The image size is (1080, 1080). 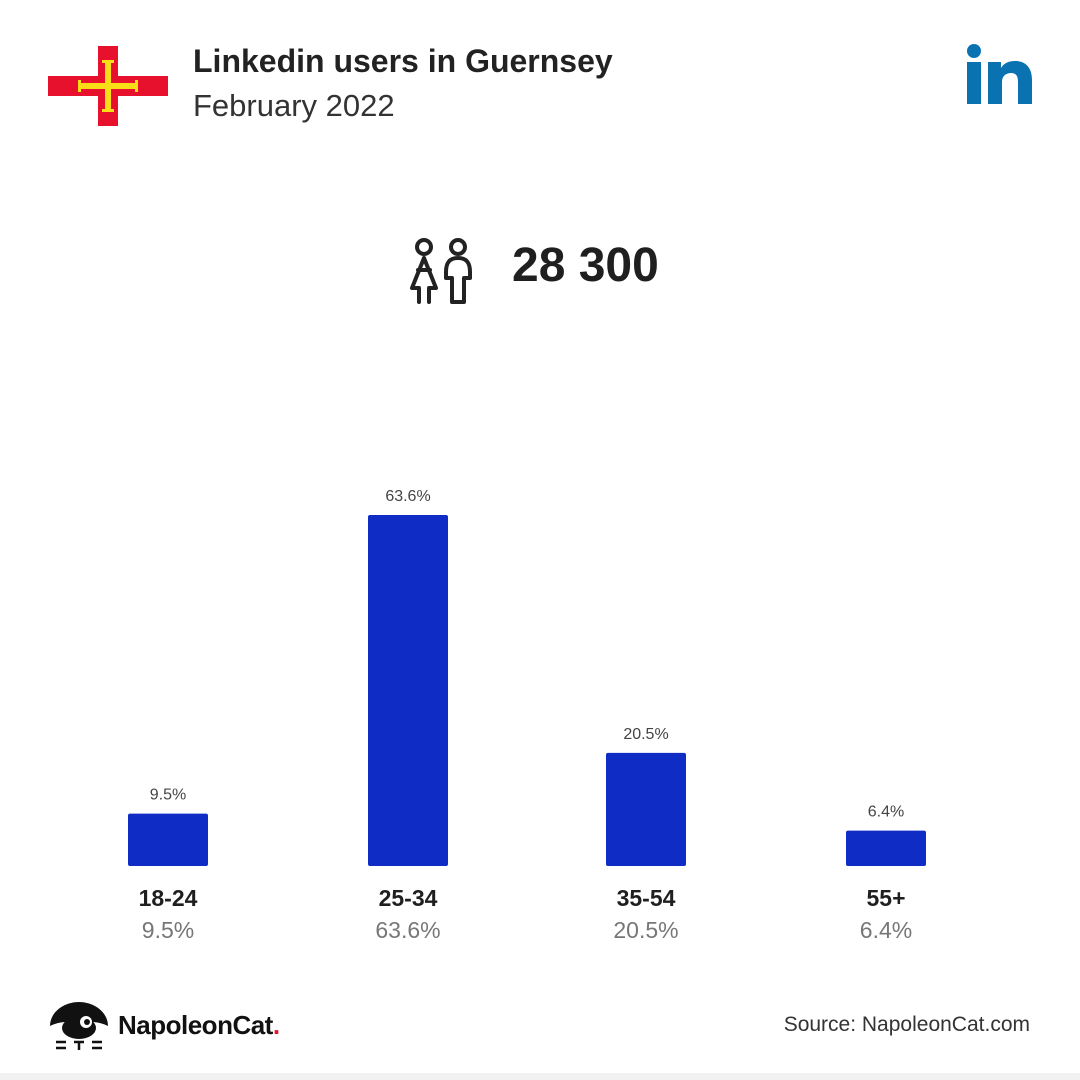 What do you see at coordinates (906, 1024) in the screenshot?
I see `source-credit: Source: NapoleonCat.com` at bounding box center [906, 1024].